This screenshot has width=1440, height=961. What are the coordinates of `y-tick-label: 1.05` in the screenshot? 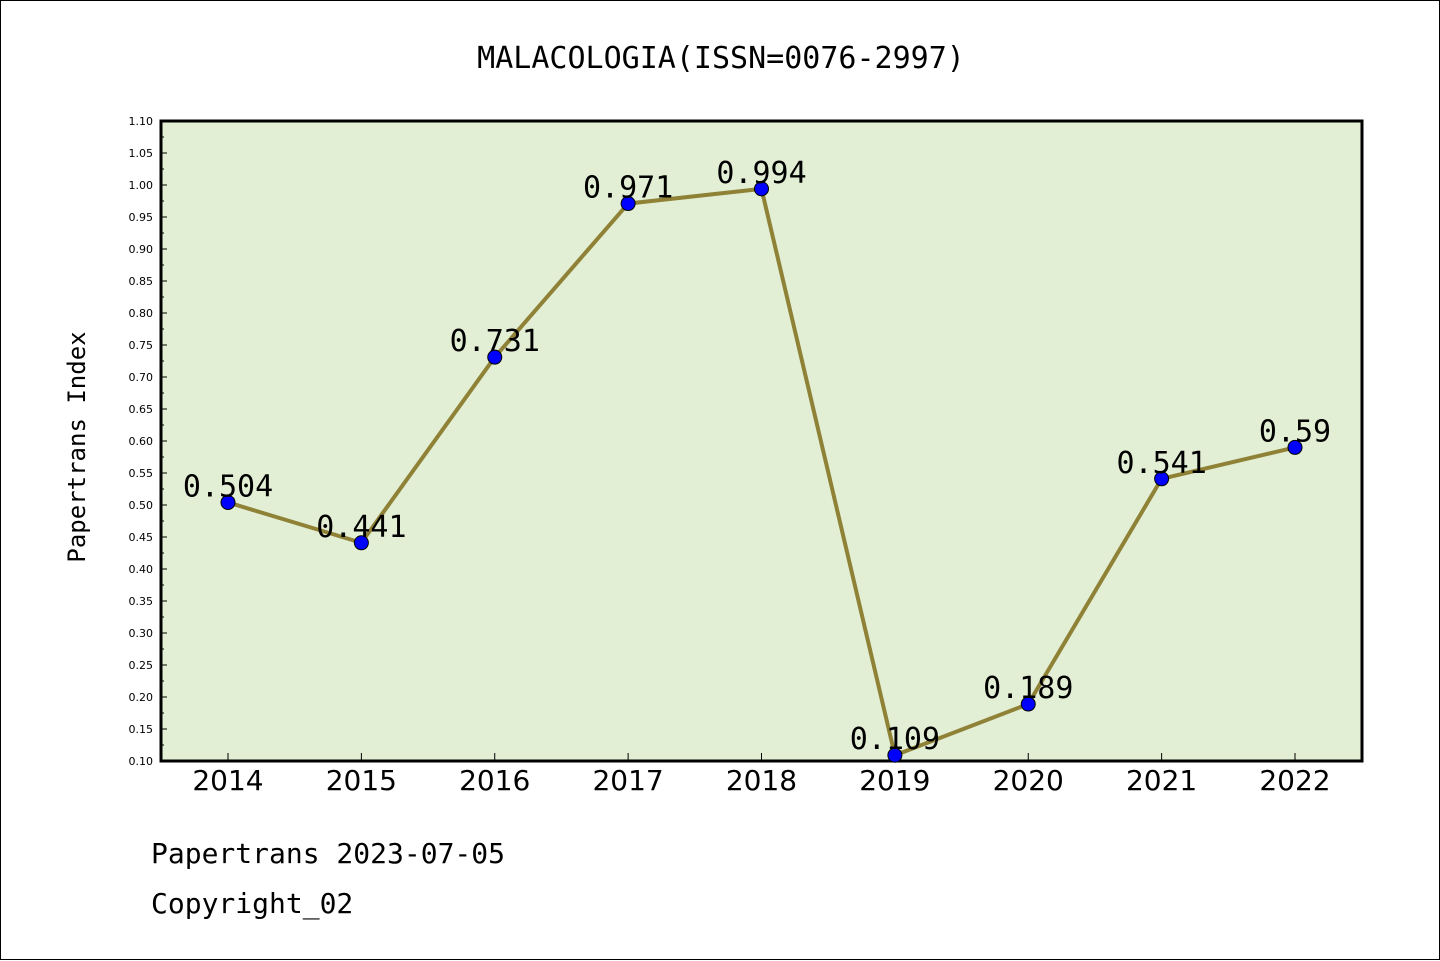 It's located at (141, 153).